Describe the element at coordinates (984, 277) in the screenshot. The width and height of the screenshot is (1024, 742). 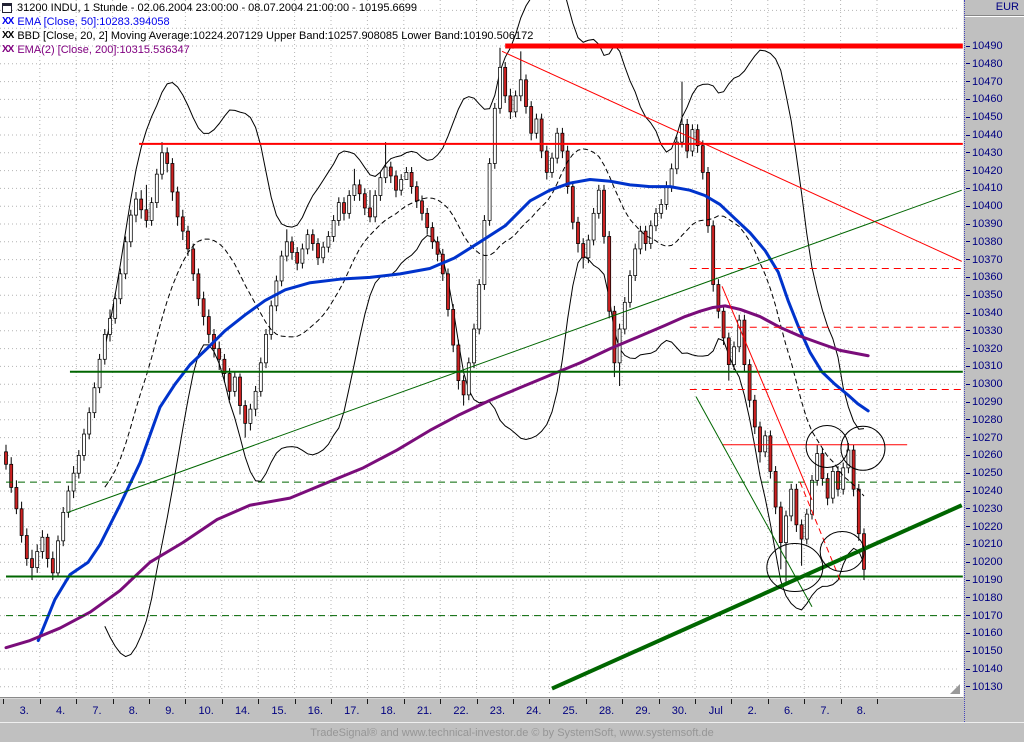
I see `price-axis-label: 10360` at that location.